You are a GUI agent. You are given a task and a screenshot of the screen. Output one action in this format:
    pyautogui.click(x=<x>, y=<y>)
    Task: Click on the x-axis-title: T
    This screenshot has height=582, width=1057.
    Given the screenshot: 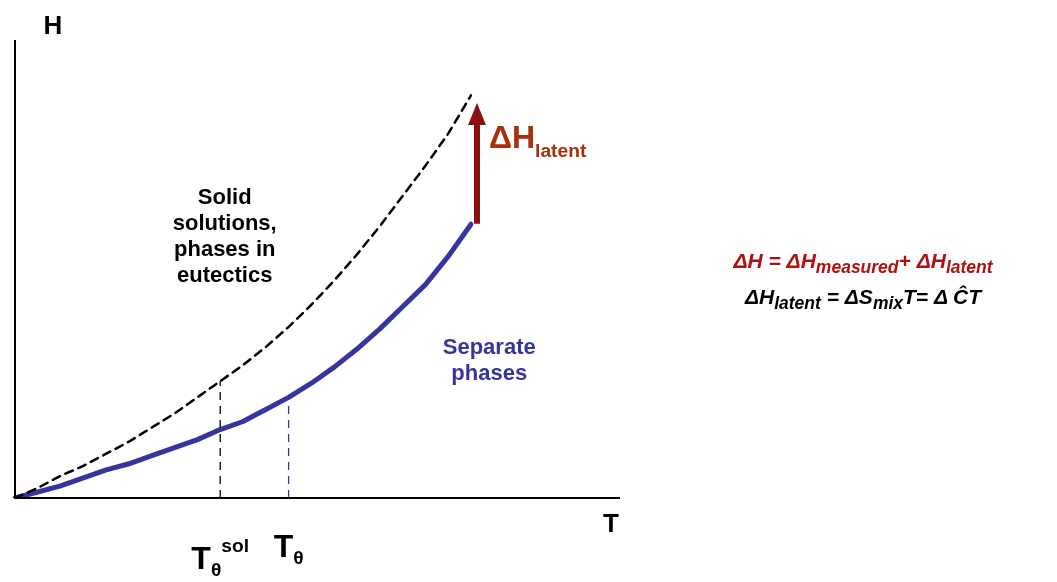 What is the action you would take?
    pyautogui.click(x=611, y=523)
    